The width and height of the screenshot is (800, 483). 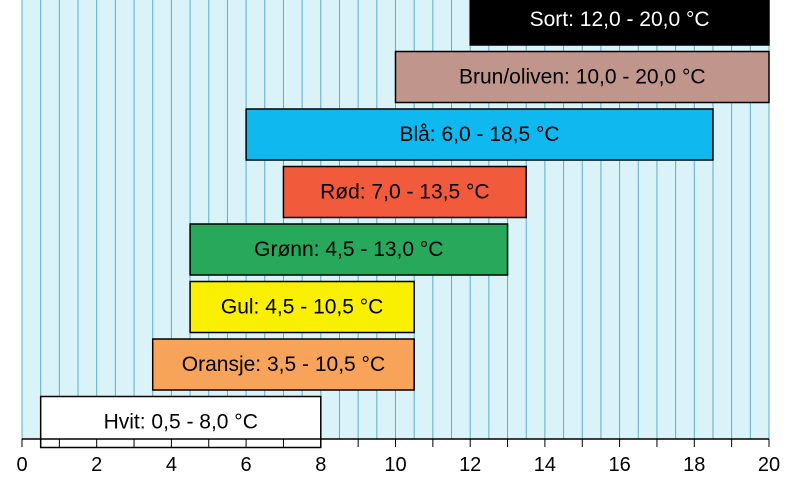 I want to click on x-tick-label: 12, so click(x=470, y=465).